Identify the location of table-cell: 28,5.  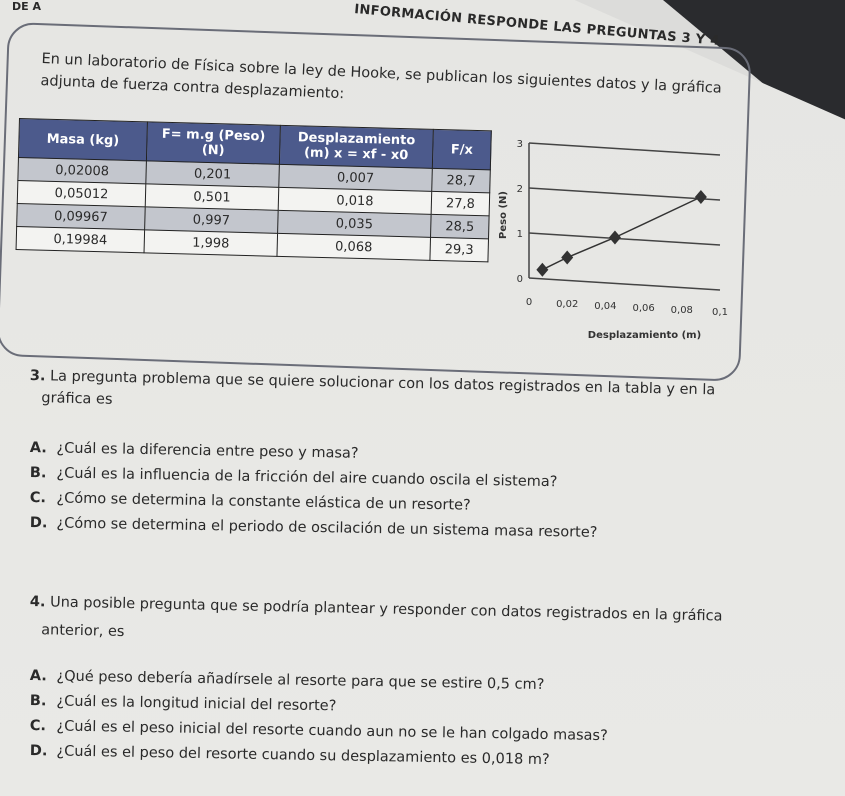
(460, 226).